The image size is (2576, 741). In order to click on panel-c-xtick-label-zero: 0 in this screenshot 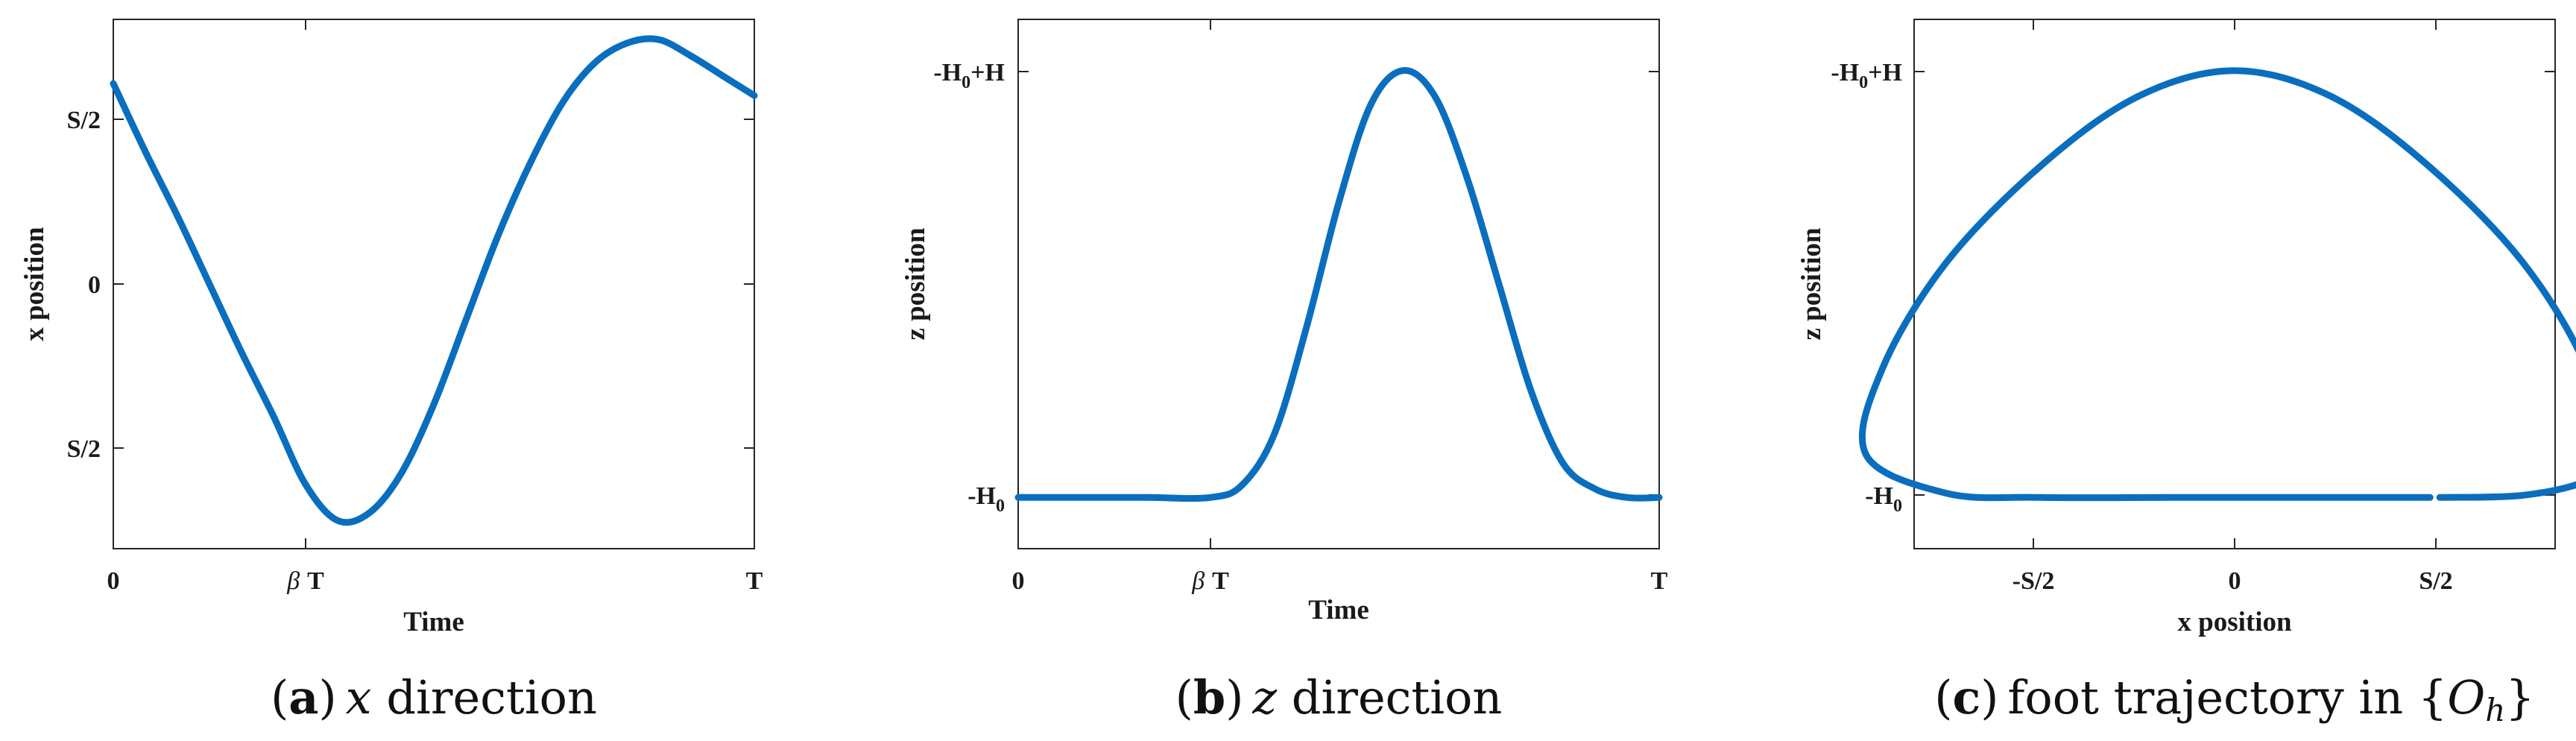, I will do `click(2235, 581)`.